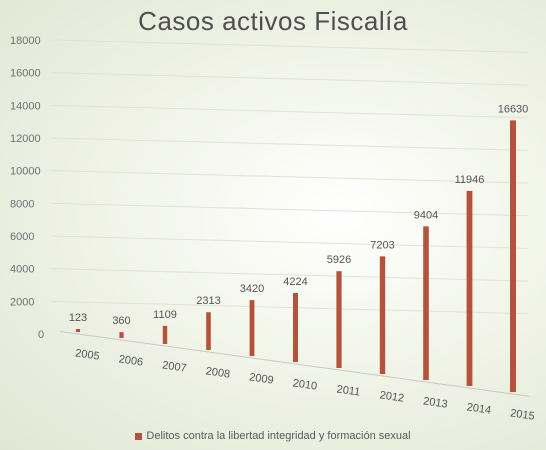 This screenshot has width=546, height=450. Describe the element at coordinates (25, 139) in the screenshot. I see `y-tick-label: 12000` at that location.